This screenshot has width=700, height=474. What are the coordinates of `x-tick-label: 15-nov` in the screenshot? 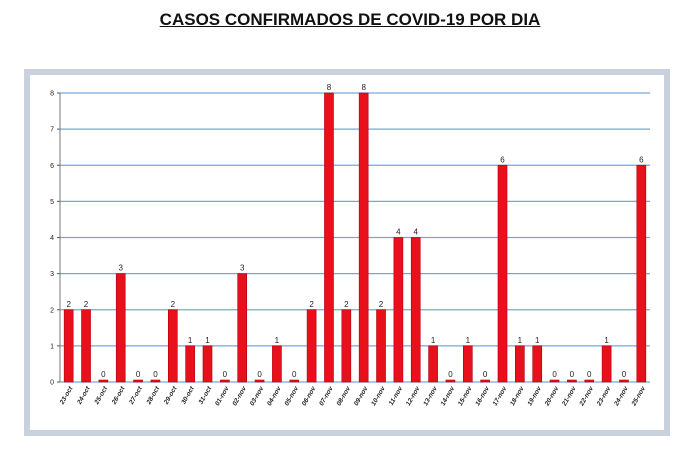 It's located at (465, 396).